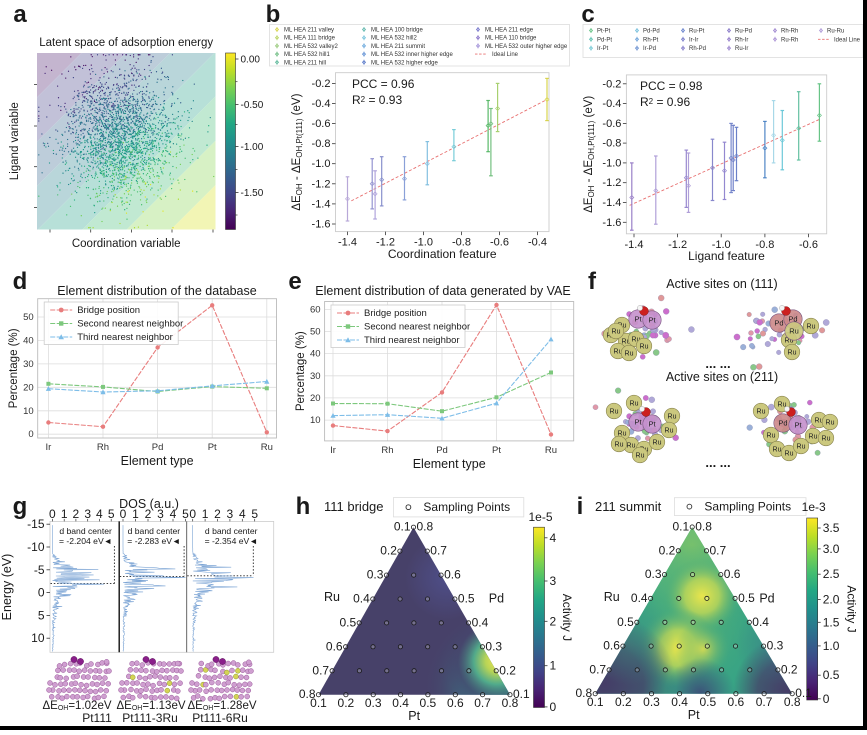  Describe the element at coordinates (651, 40) in the screenshot. I see `svg-text: Rh-Pt` at that location.